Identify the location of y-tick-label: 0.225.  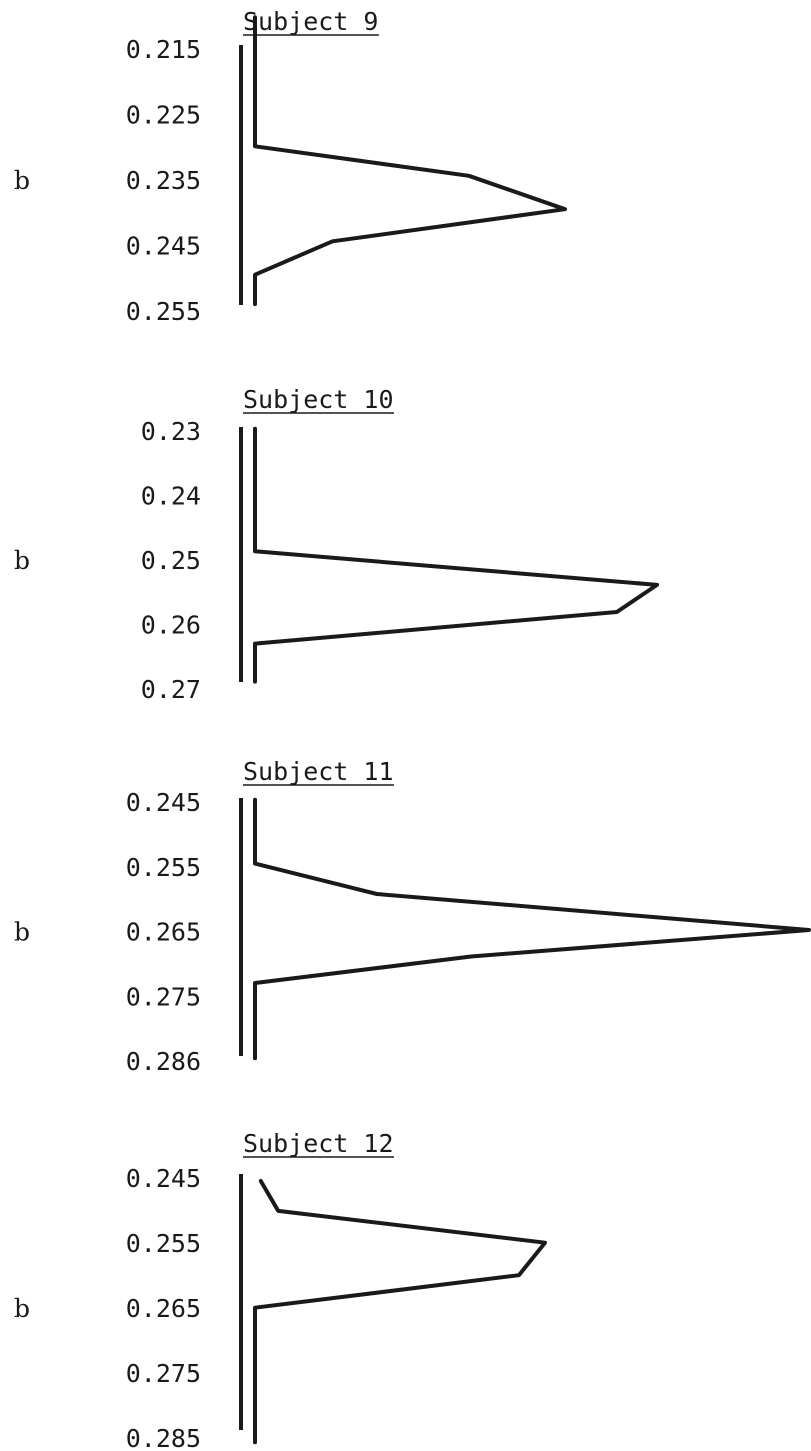
(163, 115).